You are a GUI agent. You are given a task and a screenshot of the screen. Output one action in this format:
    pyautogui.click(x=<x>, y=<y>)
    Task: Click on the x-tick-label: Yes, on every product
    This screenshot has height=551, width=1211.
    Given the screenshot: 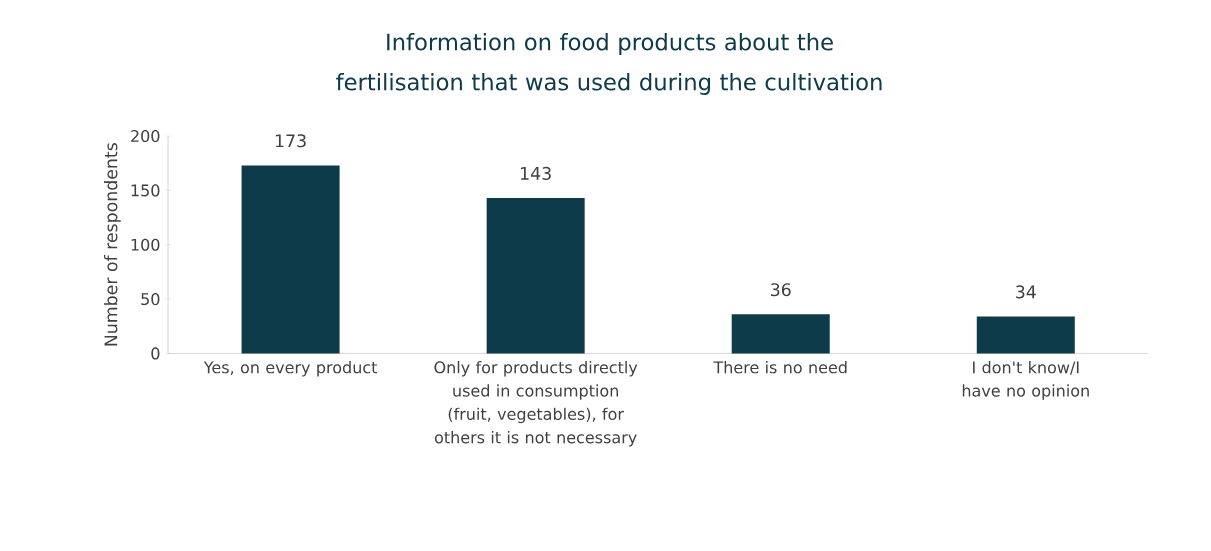 What is the action you would take?
    pyautogui.click(x=290, y=369)
    